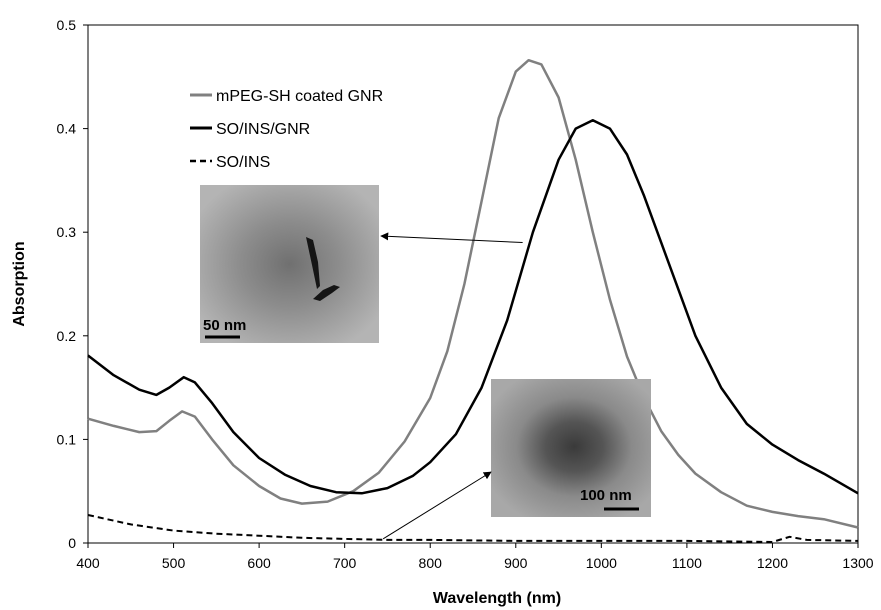 The image size is (881, 610). Describe the element at coordinates (451, 386) in the screenshot. I see `arrows-layer` at that location.